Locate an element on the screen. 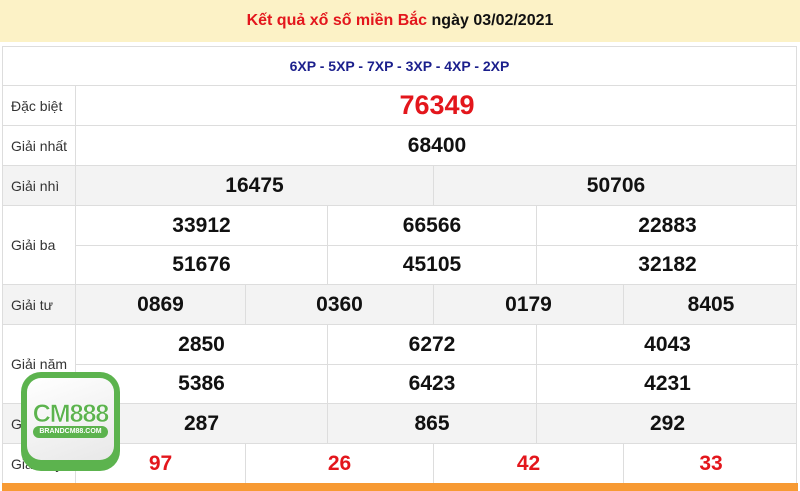 The image size is (800, 491). prize-row: Đặc biệt 76349 is located at coordinates (399, 106).